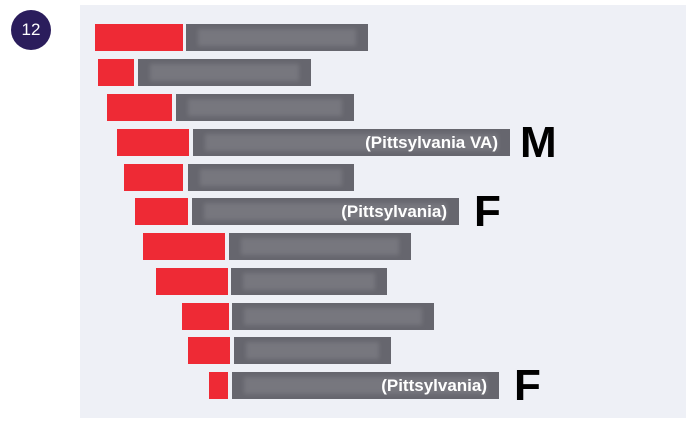  I want to click on row-label: (Pittsylvania VA), so click(431, 142).